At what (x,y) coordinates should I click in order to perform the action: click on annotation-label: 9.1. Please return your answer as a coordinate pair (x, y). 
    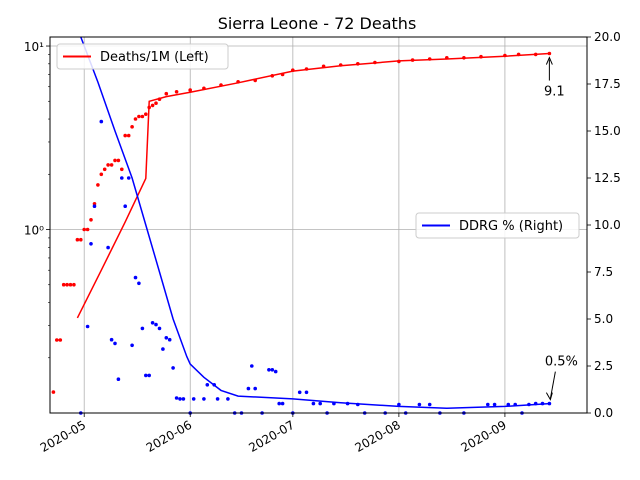
    Looking at the image, I should click on (554, 92).